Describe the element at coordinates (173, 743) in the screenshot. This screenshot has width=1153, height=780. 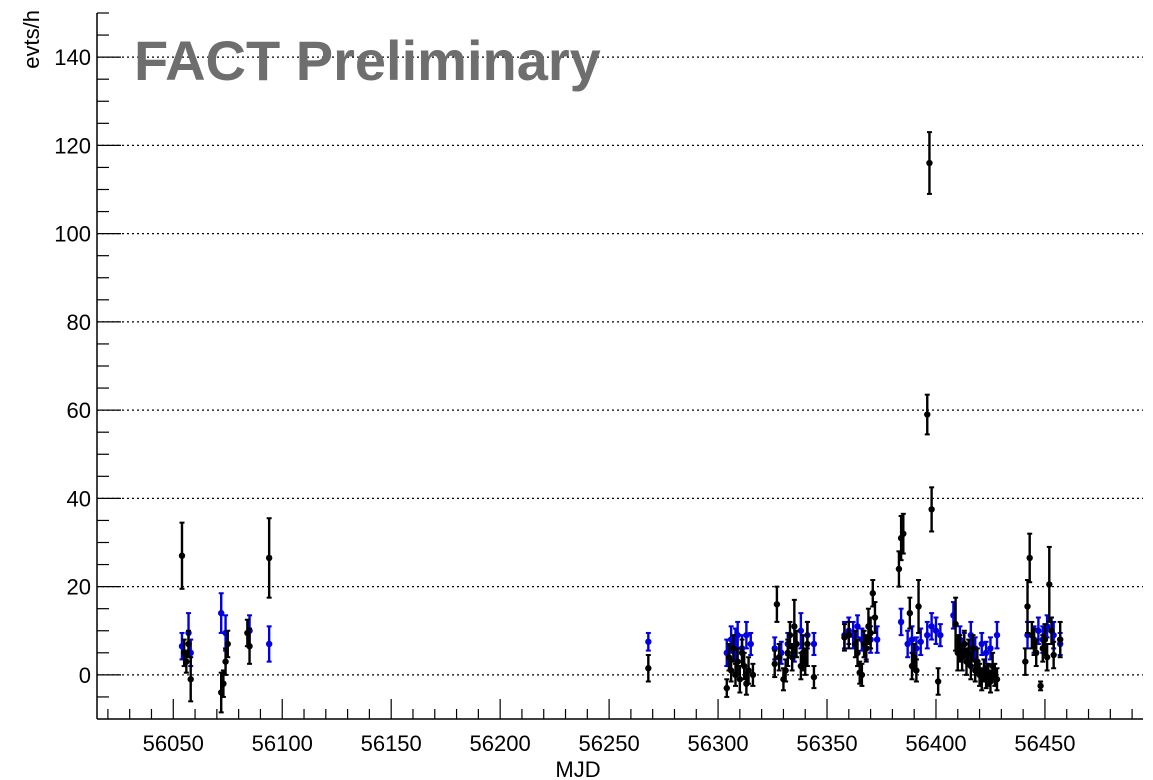
I see `x-tick-label: 56050` at that location.